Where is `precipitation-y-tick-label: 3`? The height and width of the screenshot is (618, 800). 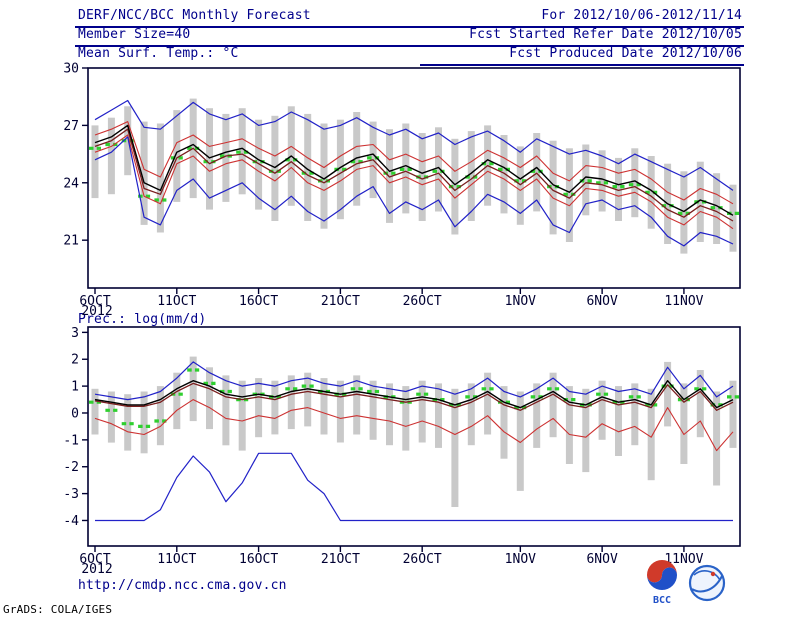
precipitation-y-tick-label: 3 is located at coordinates (75, 333).